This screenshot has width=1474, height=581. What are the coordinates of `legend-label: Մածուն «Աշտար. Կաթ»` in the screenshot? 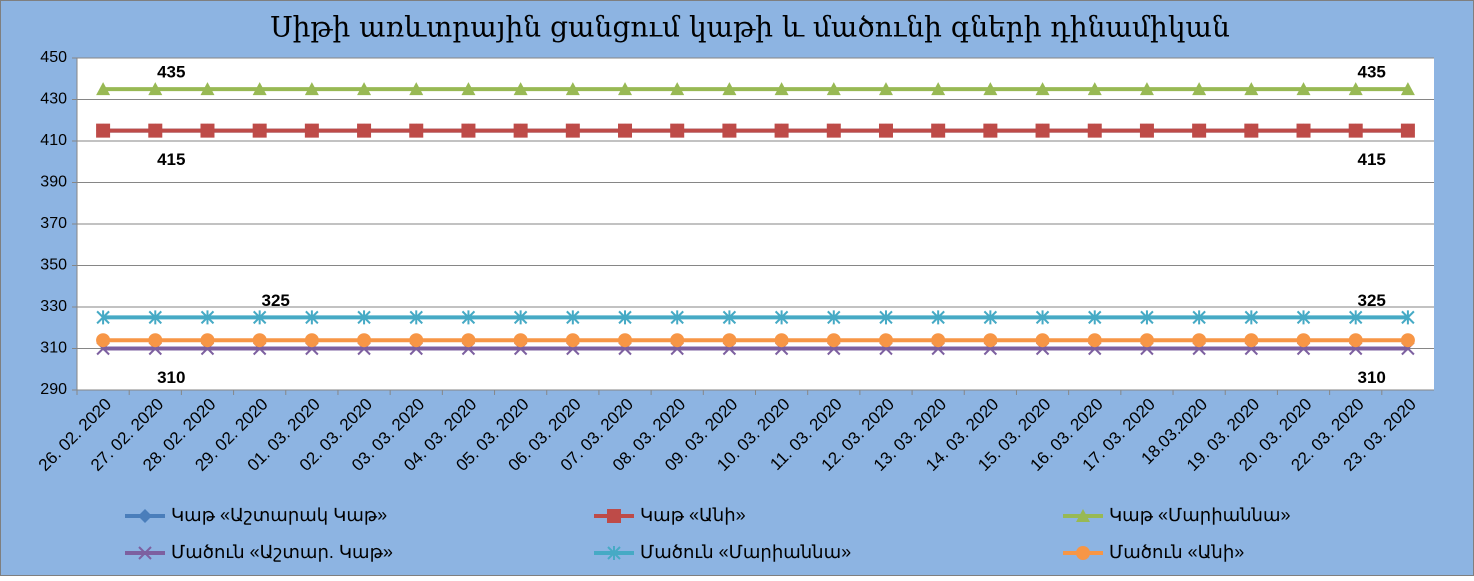 It's located at (282, 552).